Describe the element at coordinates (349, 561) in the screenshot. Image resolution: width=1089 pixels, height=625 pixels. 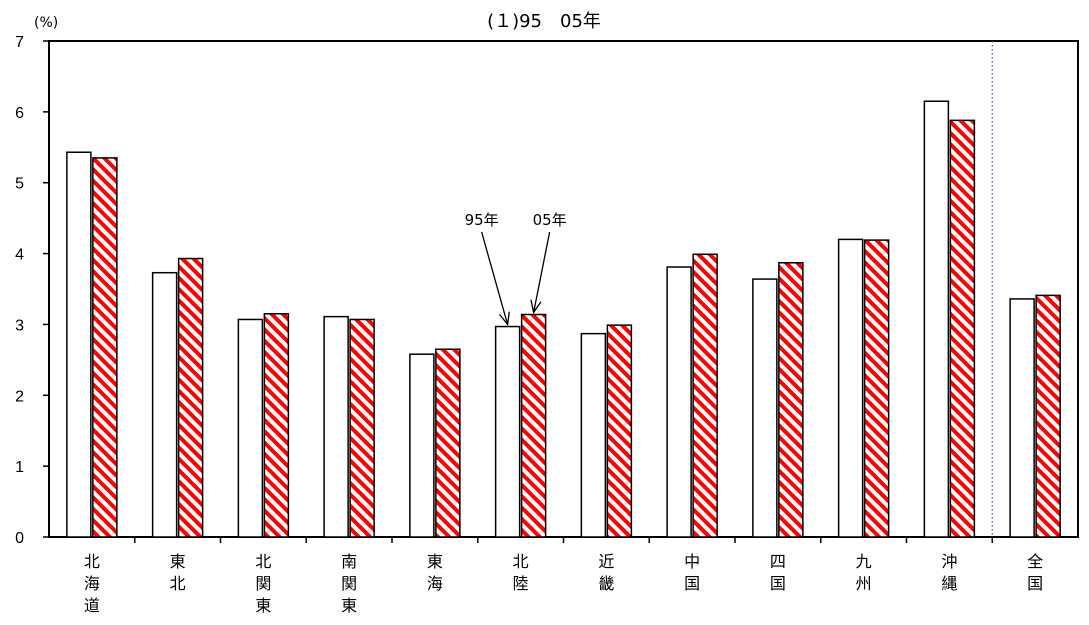
I see `x-category-label: 南` at that location.